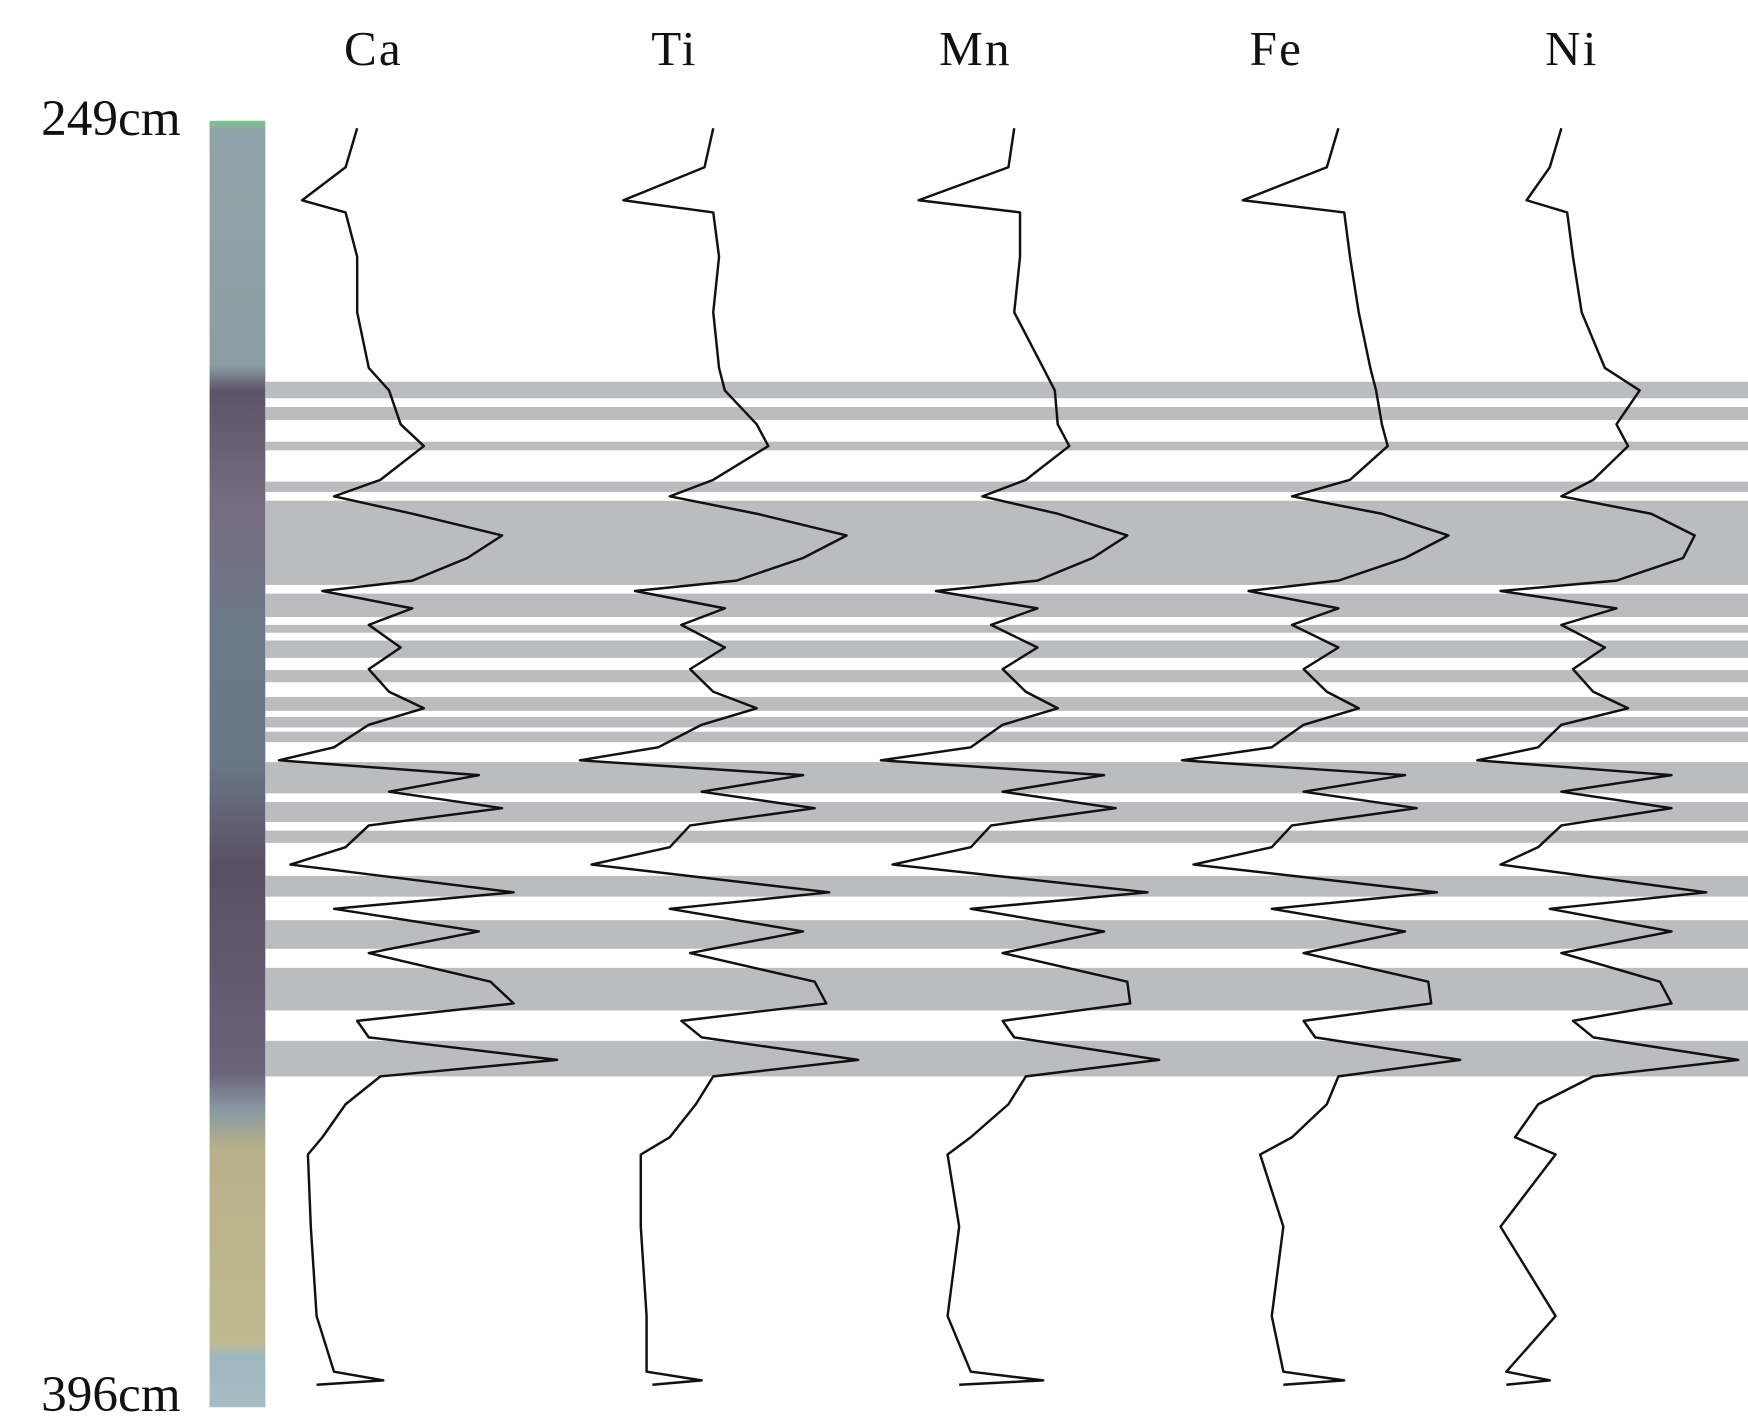 Image resolution: width=1748 pixels, height=1421 pixels. I want to click on legend-label: Ti, so click(674, 48).